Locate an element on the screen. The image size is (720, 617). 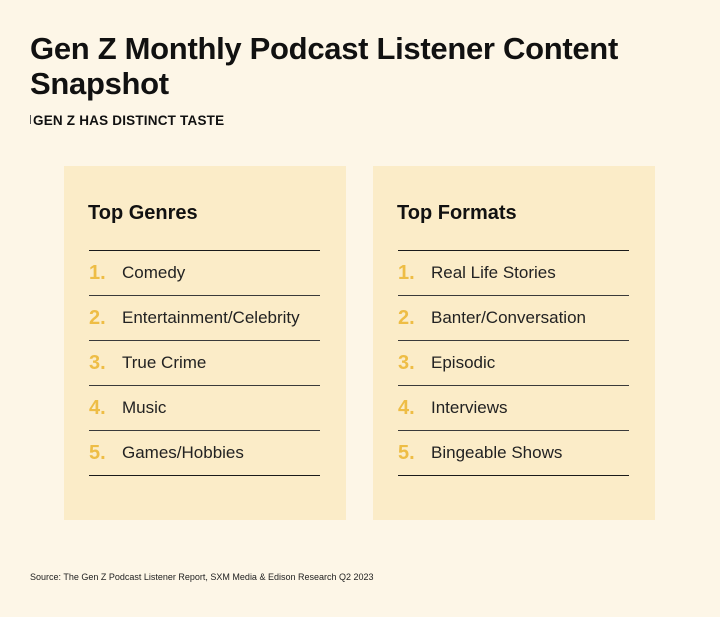
list-item: 1. Comedy is located at coordinates (204, 273).